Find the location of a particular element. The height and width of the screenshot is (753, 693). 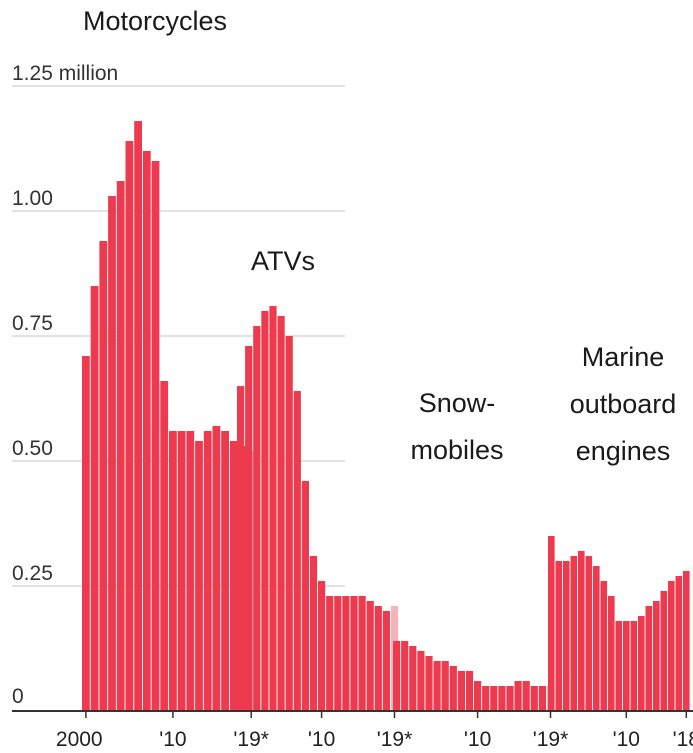

series-label: Snow- is located at coordinates (457, 403).